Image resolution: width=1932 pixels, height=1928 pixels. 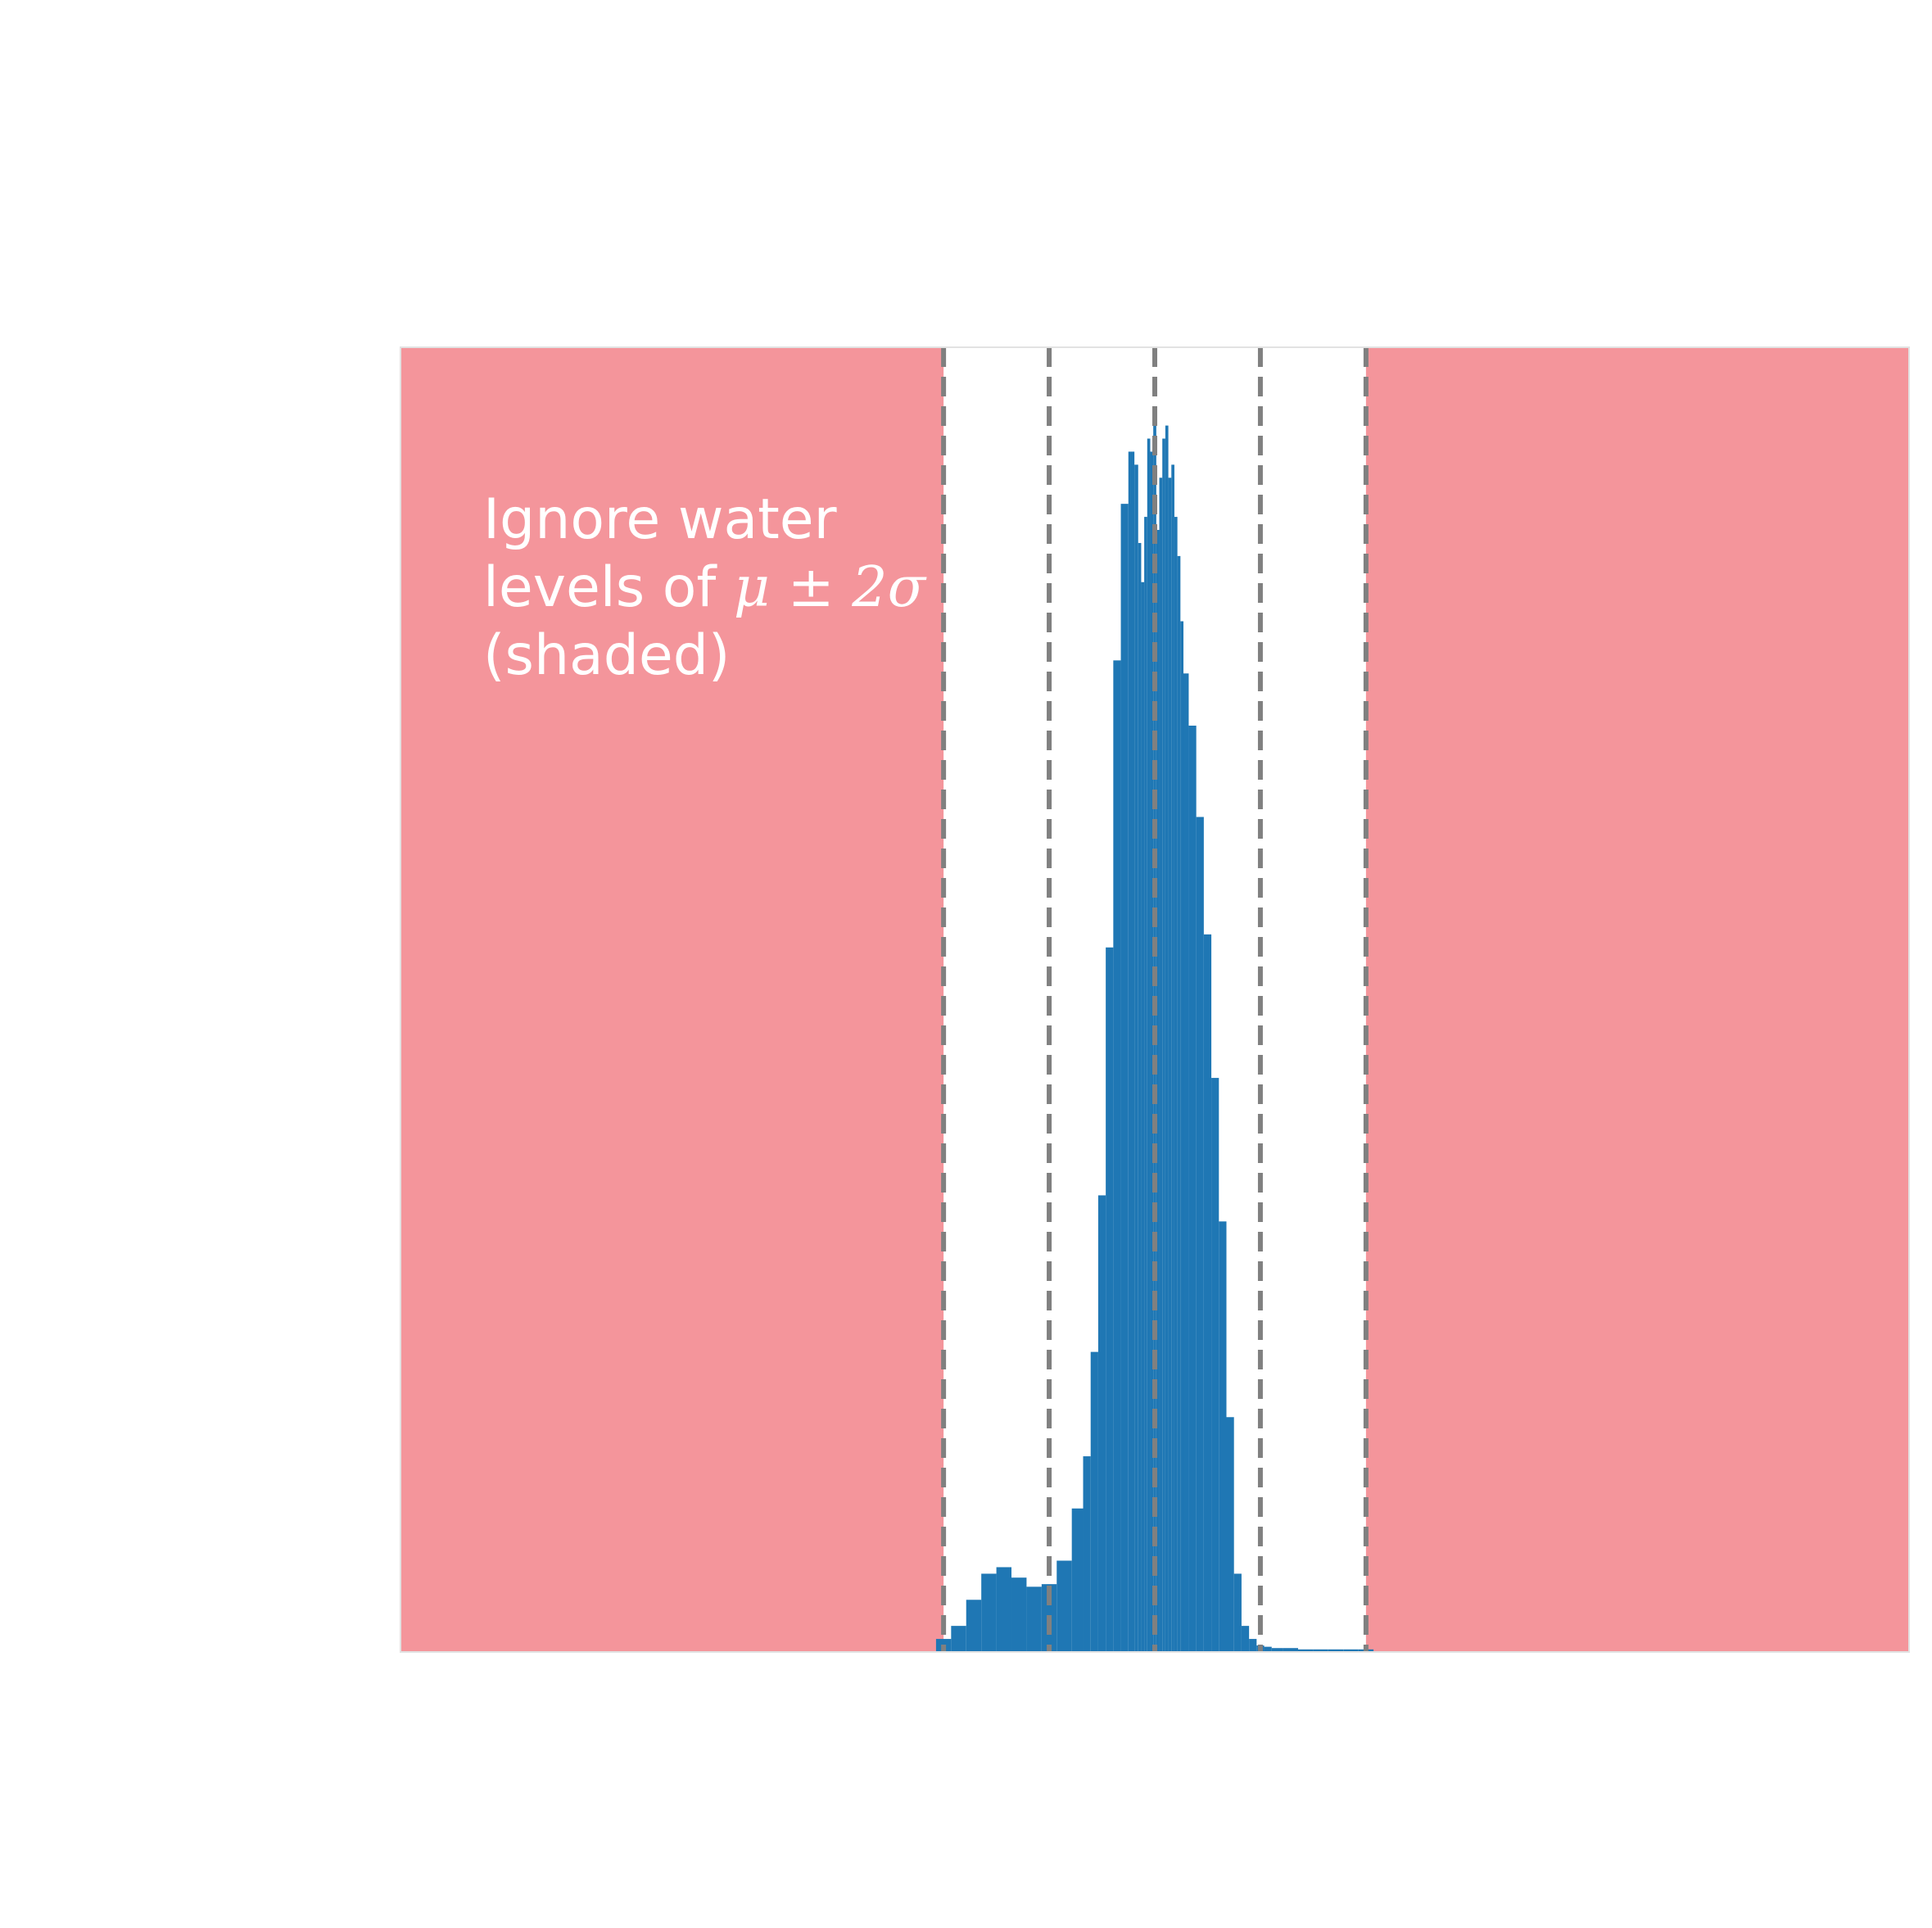 I want to click on annotation-line-3: (shaded), so click(x=606, y=656).